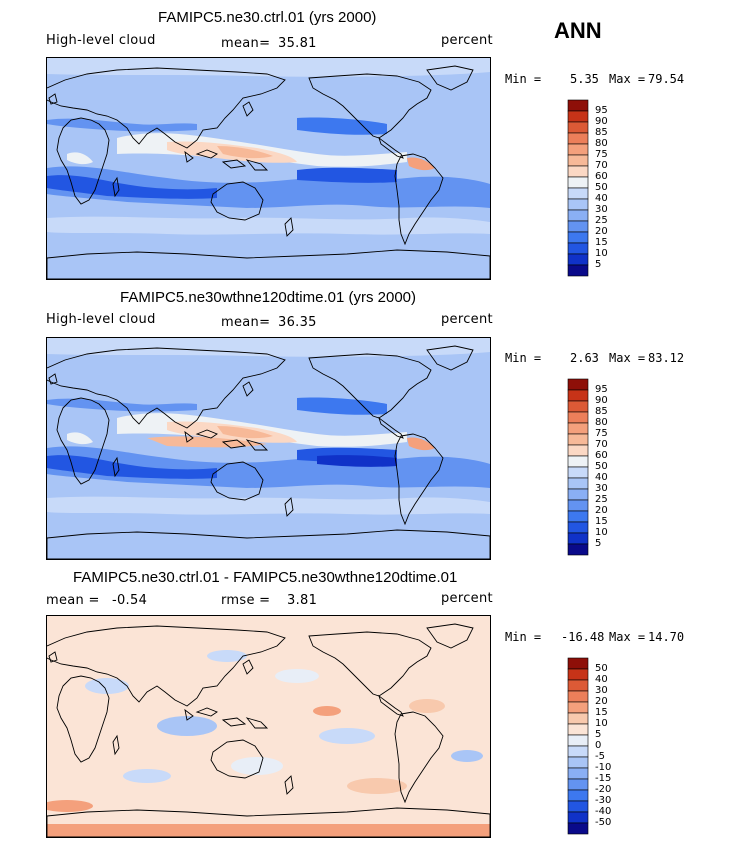  What do you see at coordinates (601, 389) in the screenshot?
I see `colorbar-tick-label: 95` at bounding box center [601, 389].